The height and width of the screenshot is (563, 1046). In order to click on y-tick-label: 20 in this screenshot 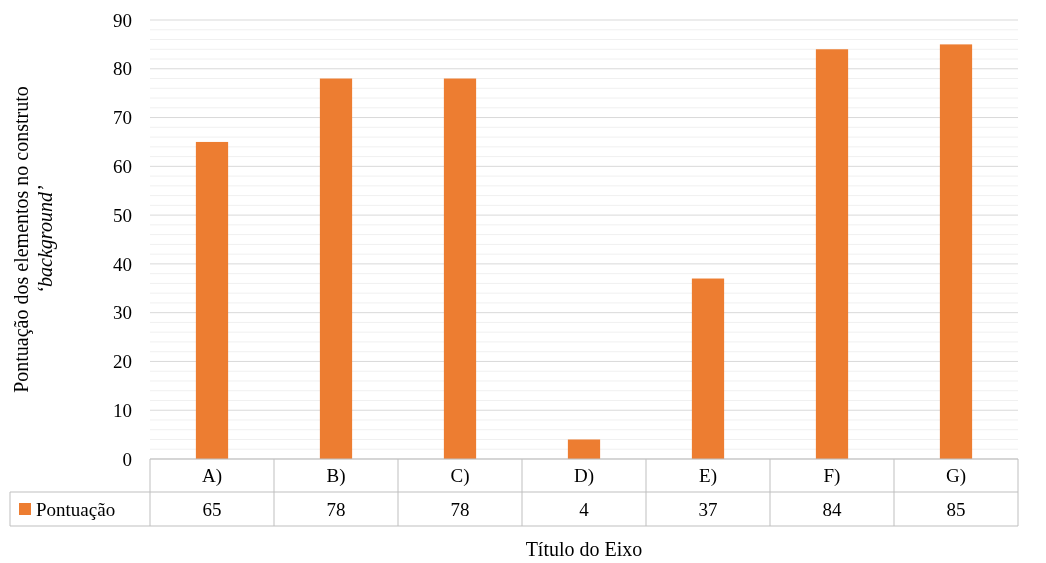, I will do `click(122, 362)`.